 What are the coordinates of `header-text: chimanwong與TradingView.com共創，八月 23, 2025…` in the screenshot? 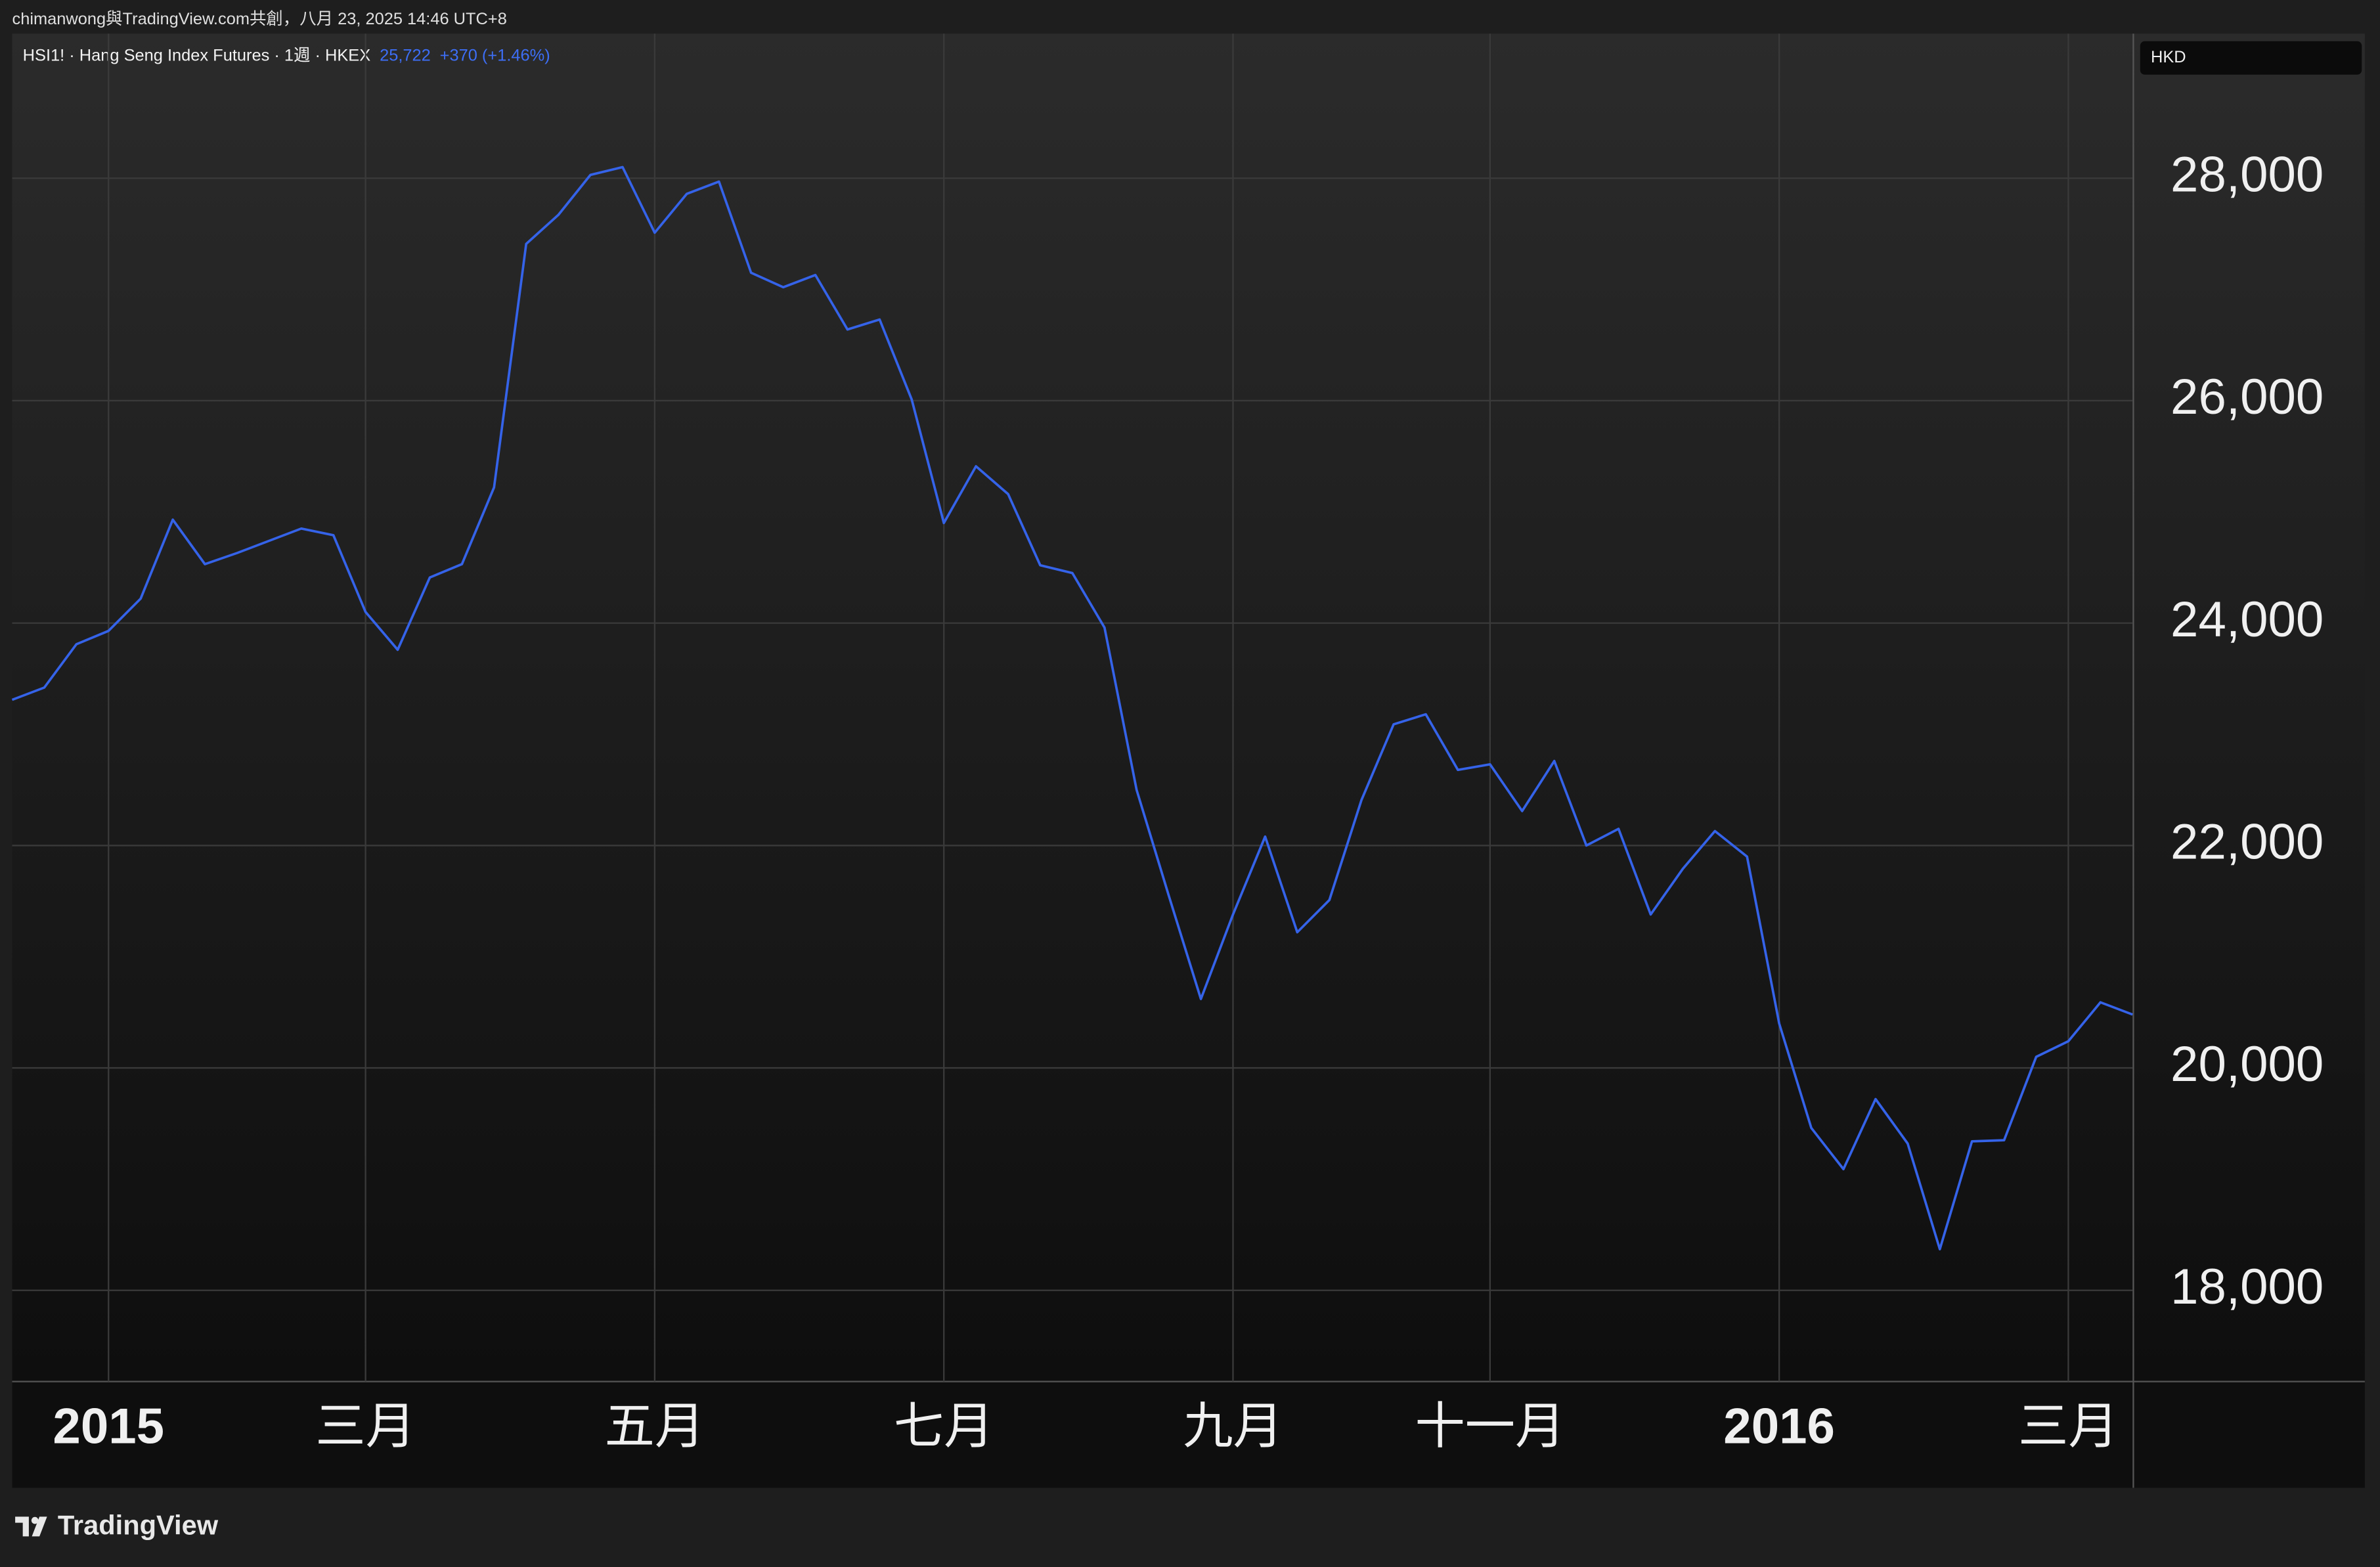 It's located at (259, 19).